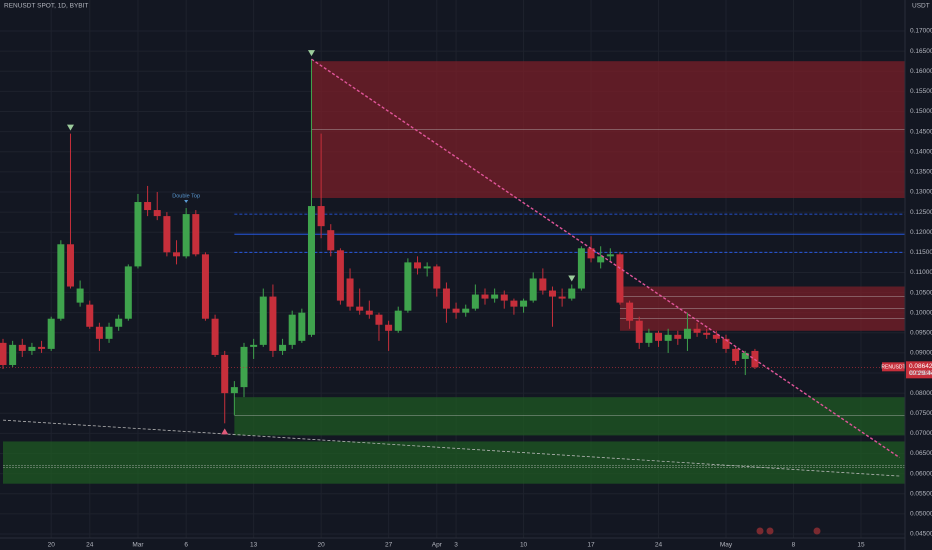 The image size is (932, 550). What do you see at coordinates (921, 272) in the screenshot?
I see `y-tick-label: 0.11000` at bounding box center [921, 272].